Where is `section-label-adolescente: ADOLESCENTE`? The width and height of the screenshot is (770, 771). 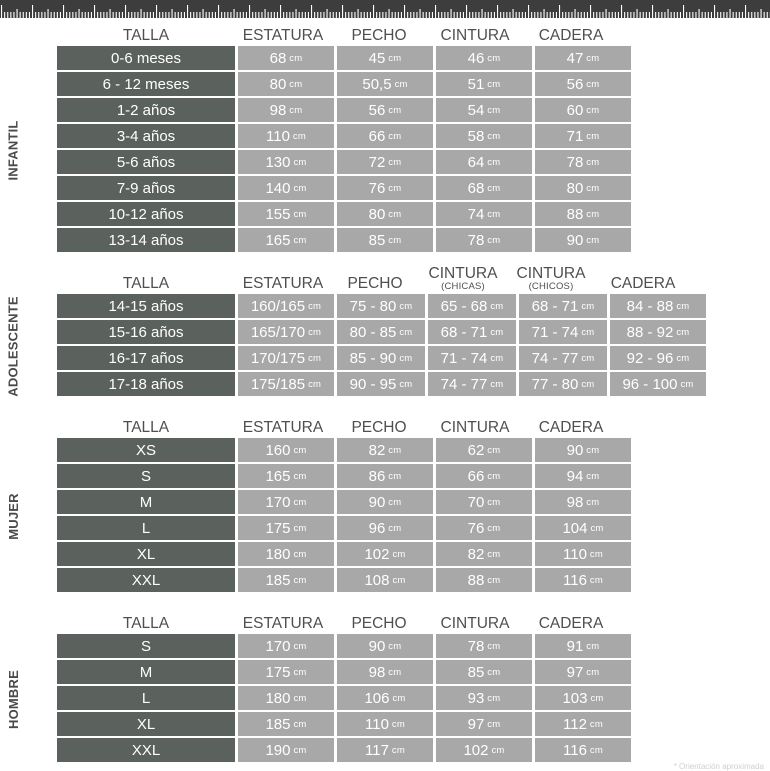
section-label-adolescente: ADOLESCENTE is located at coordinates (13, 346).